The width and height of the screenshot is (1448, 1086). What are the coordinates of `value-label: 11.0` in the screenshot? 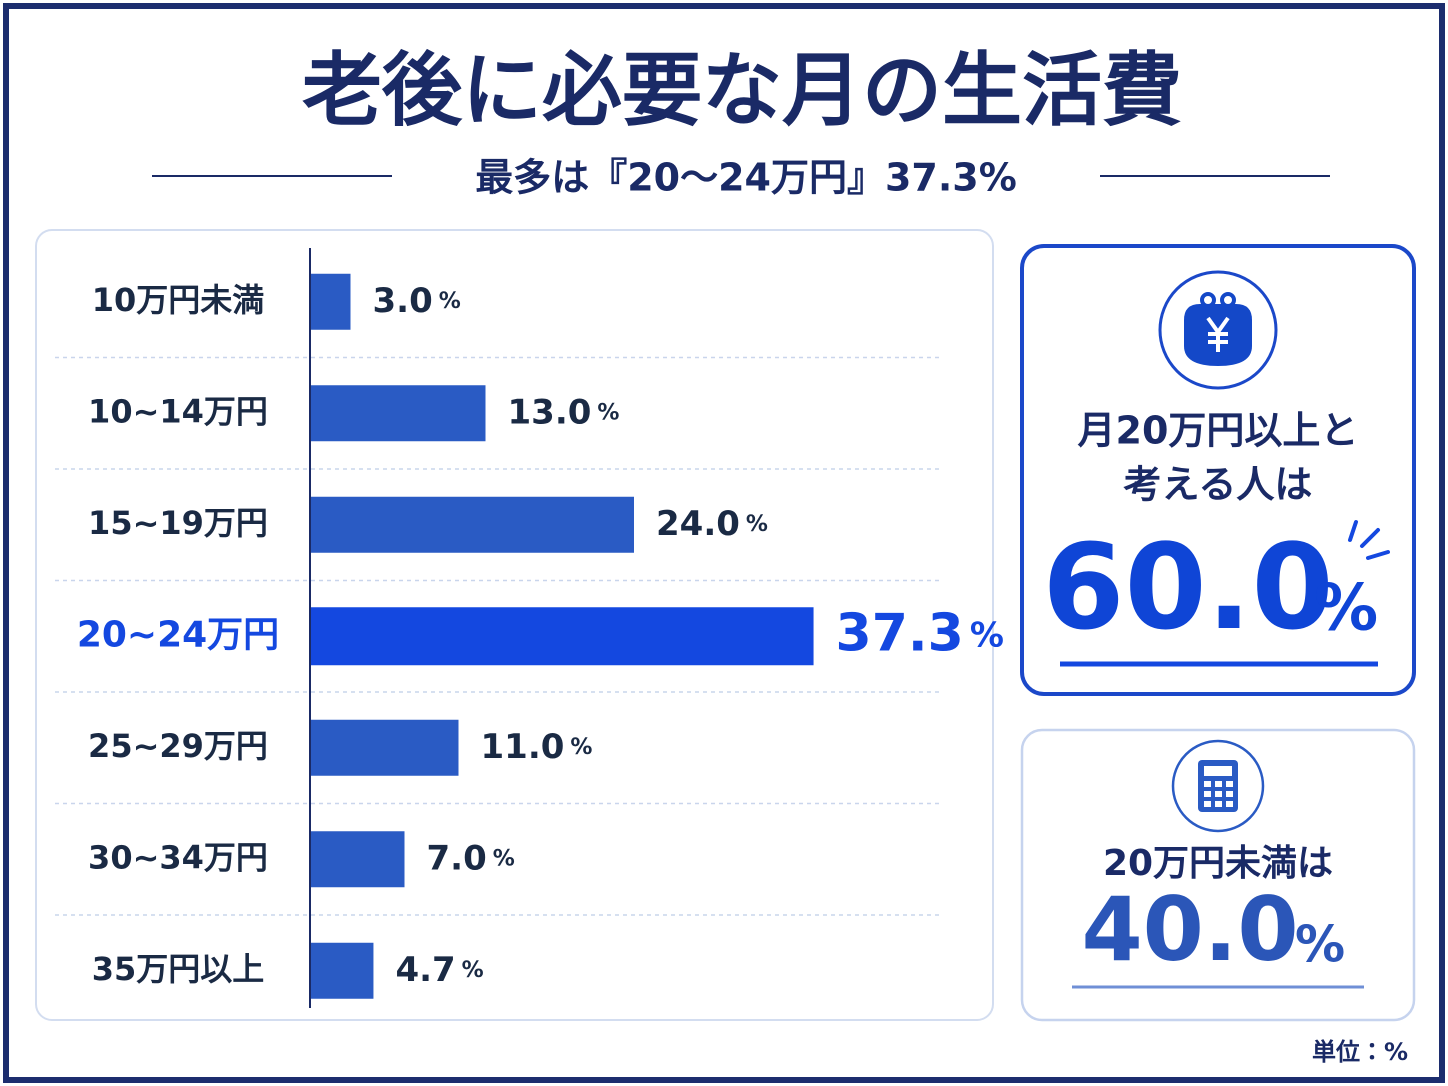 It's located at (523, 746).